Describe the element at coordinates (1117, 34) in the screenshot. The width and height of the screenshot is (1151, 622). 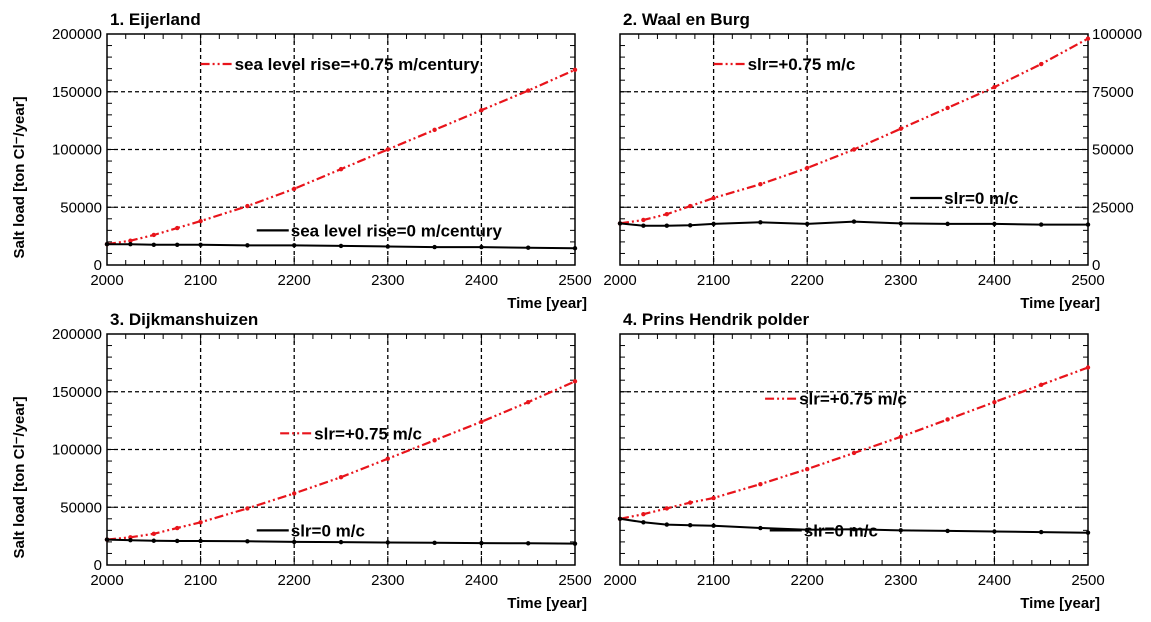
I see `y-tick-label: 100000` at that location.